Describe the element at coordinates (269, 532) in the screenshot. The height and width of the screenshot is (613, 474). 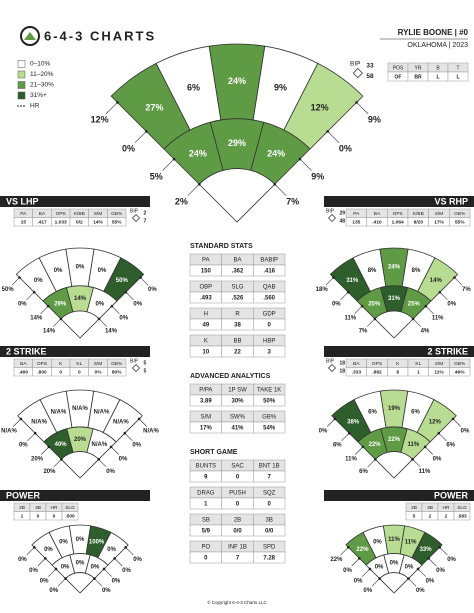
I see `table-value: 0/0` at that location.